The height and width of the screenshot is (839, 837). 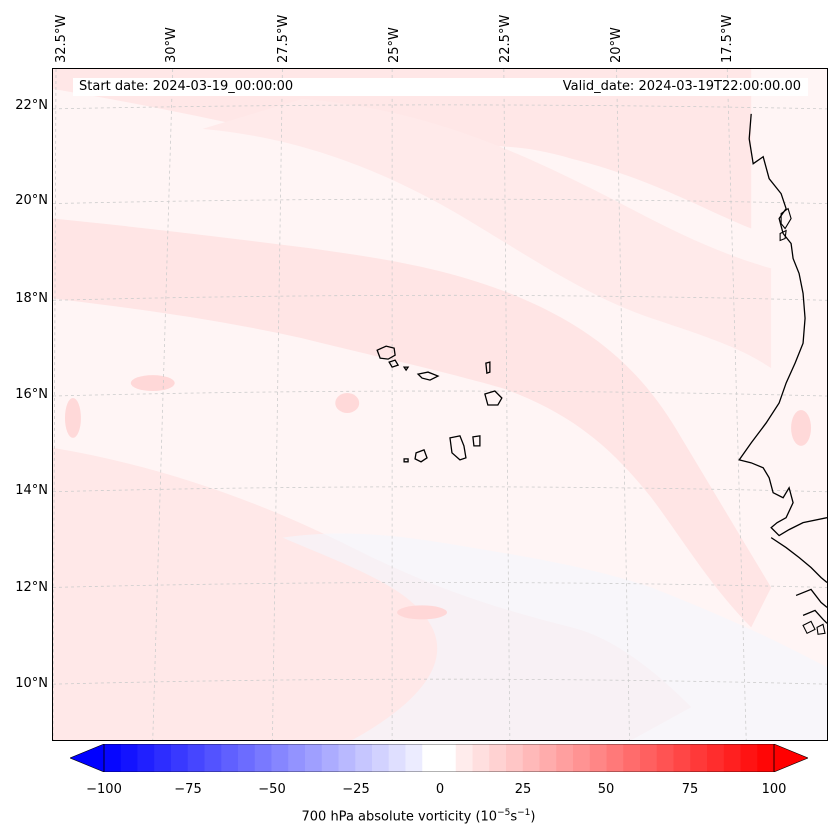 I want to click on meridian-22-5w, so click(x=507, y=404).